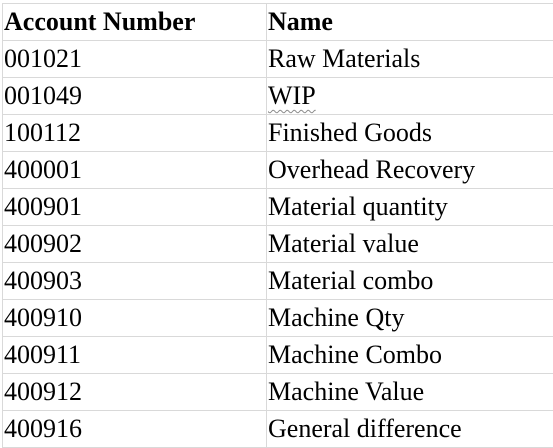 The image size is (553, 448). What do you see at coordinates (135, 170) in the screenshot?
I see `account-number-cell: 400001` at bounding box center [135, 170].